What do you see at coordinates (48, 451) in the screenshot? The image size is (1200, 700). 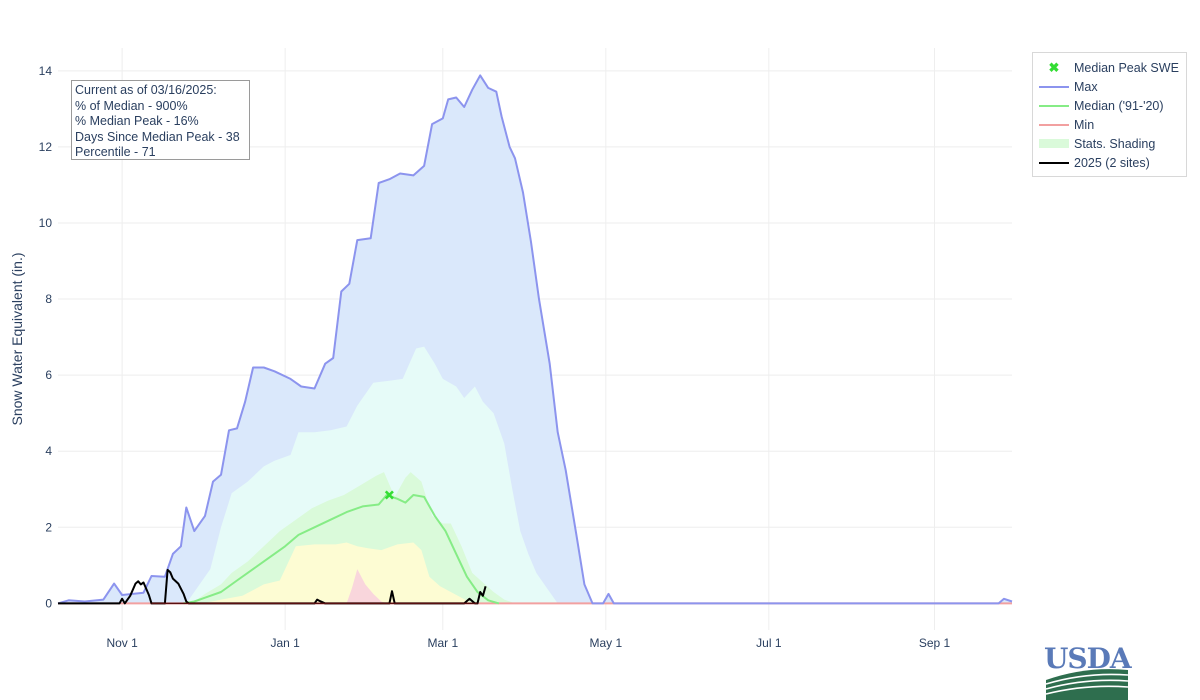 I see `y-tick-label: 4` at bounding box center [48, 451].